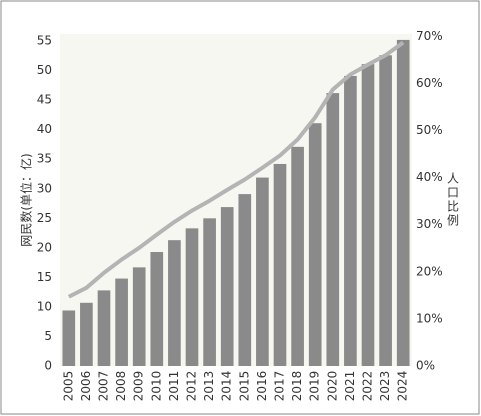 This screenshot has height=416, width=481. What do you see at coordinates (244, 386) in the screenshot?
I see `x-tick-label: 2015` at bounding box center [244, 386].